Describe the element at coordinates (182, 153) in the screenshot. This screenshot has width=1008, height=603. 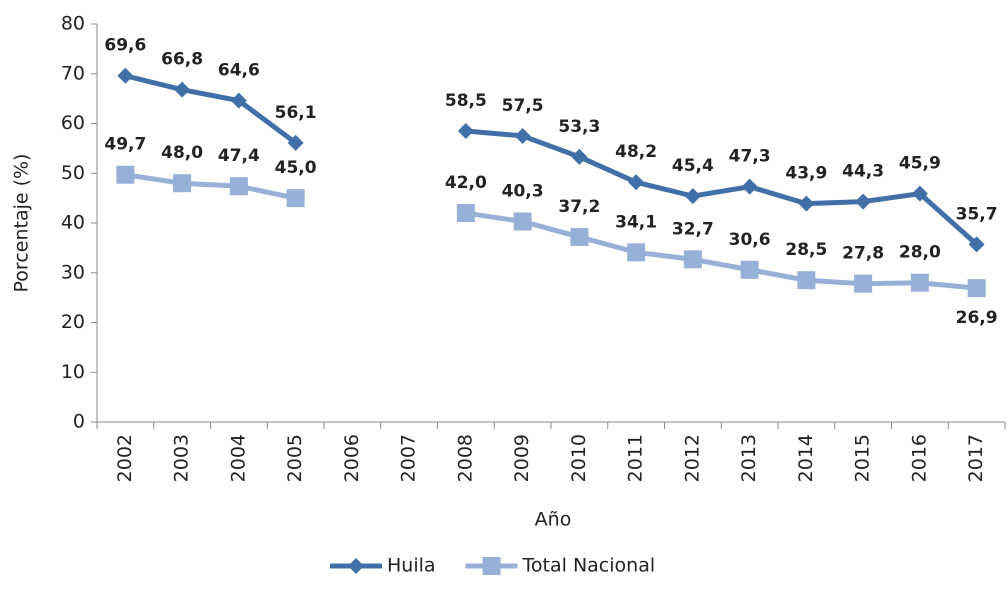
I see `data-label: 48,0` at that location.